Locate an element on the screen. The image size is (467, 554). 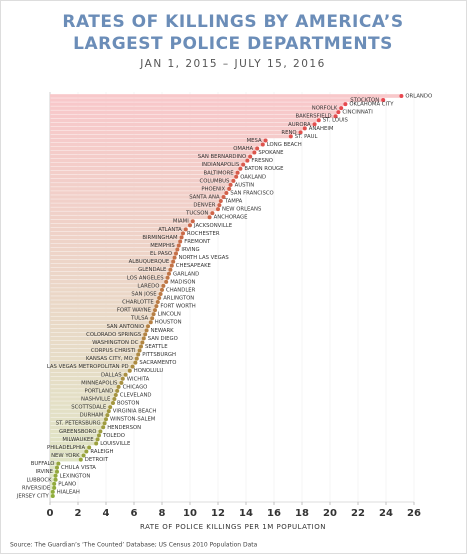
city-label: ALBUQUERQUE is located at coordinates (149, 262).